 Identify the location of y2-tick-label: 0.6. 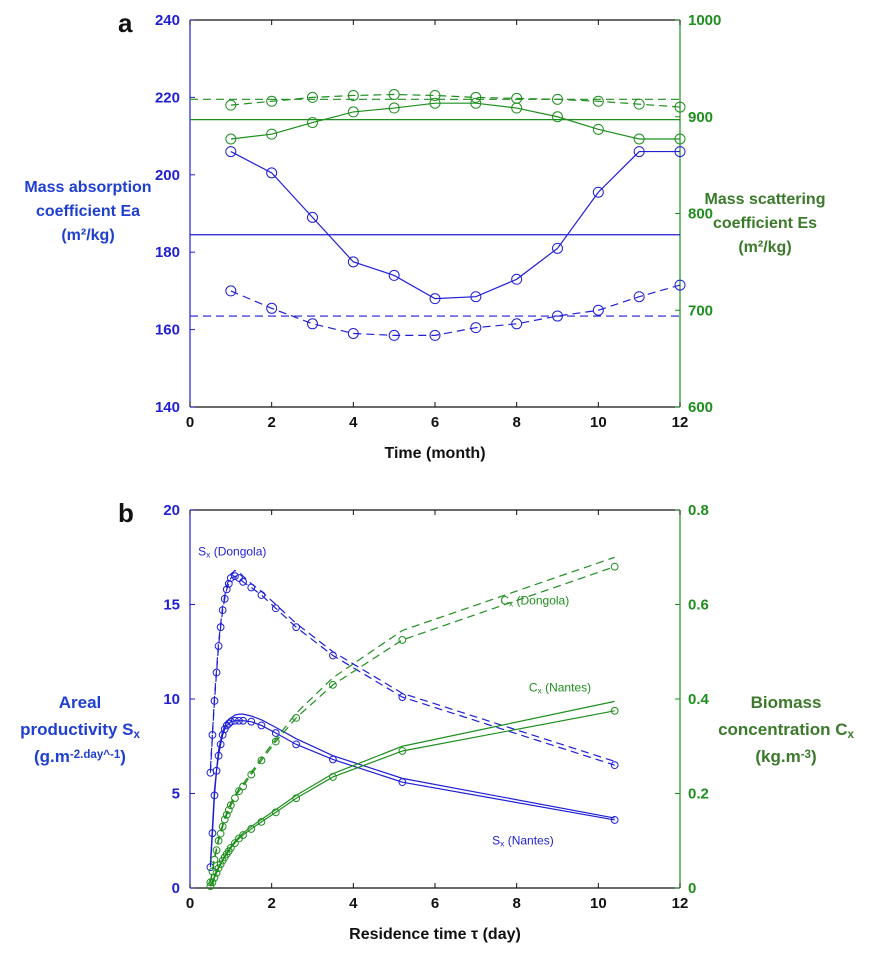
(698, 605).